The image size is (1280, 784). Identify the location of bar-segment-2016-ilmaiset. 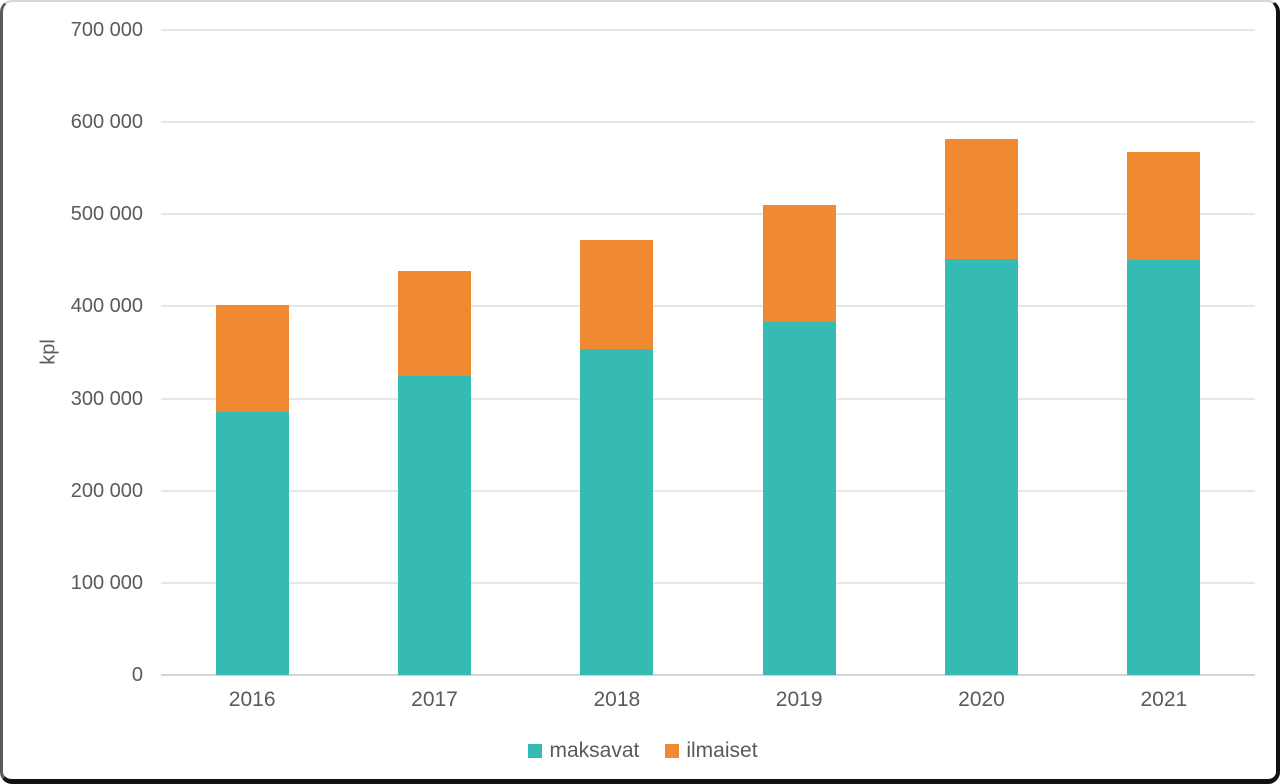
(252, 358).